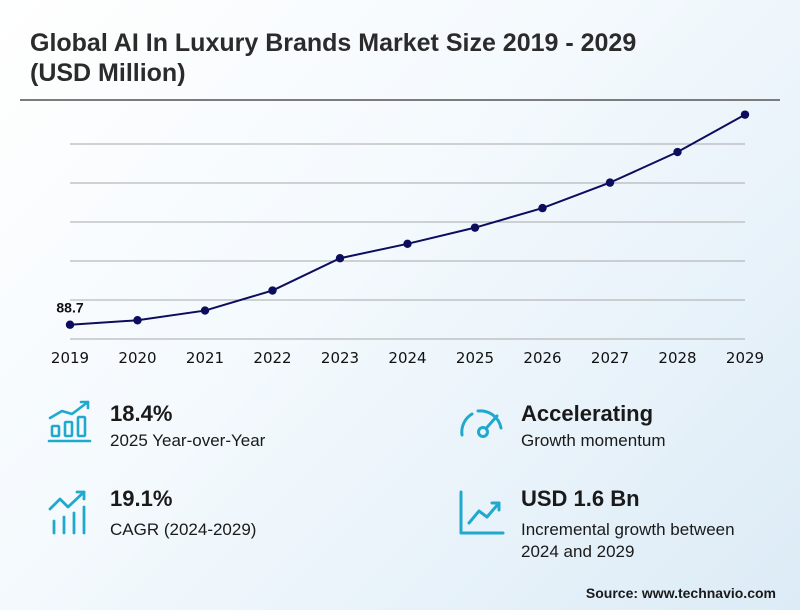 The height and width of the screenshot is (610, 800). I want to click on bar-chart-growth-icon, so click(69, 421).